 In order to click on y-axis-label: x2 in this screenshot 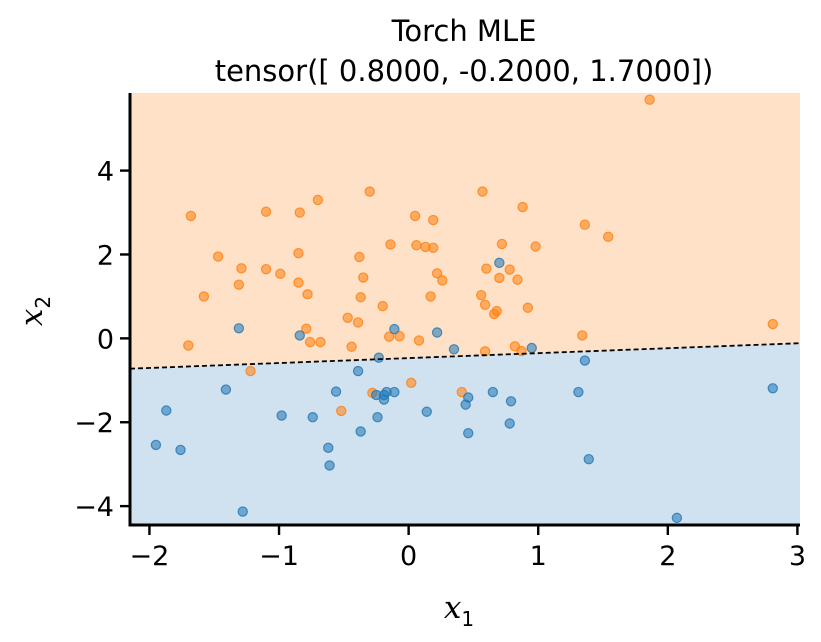, I will do `click(34, 311)`.